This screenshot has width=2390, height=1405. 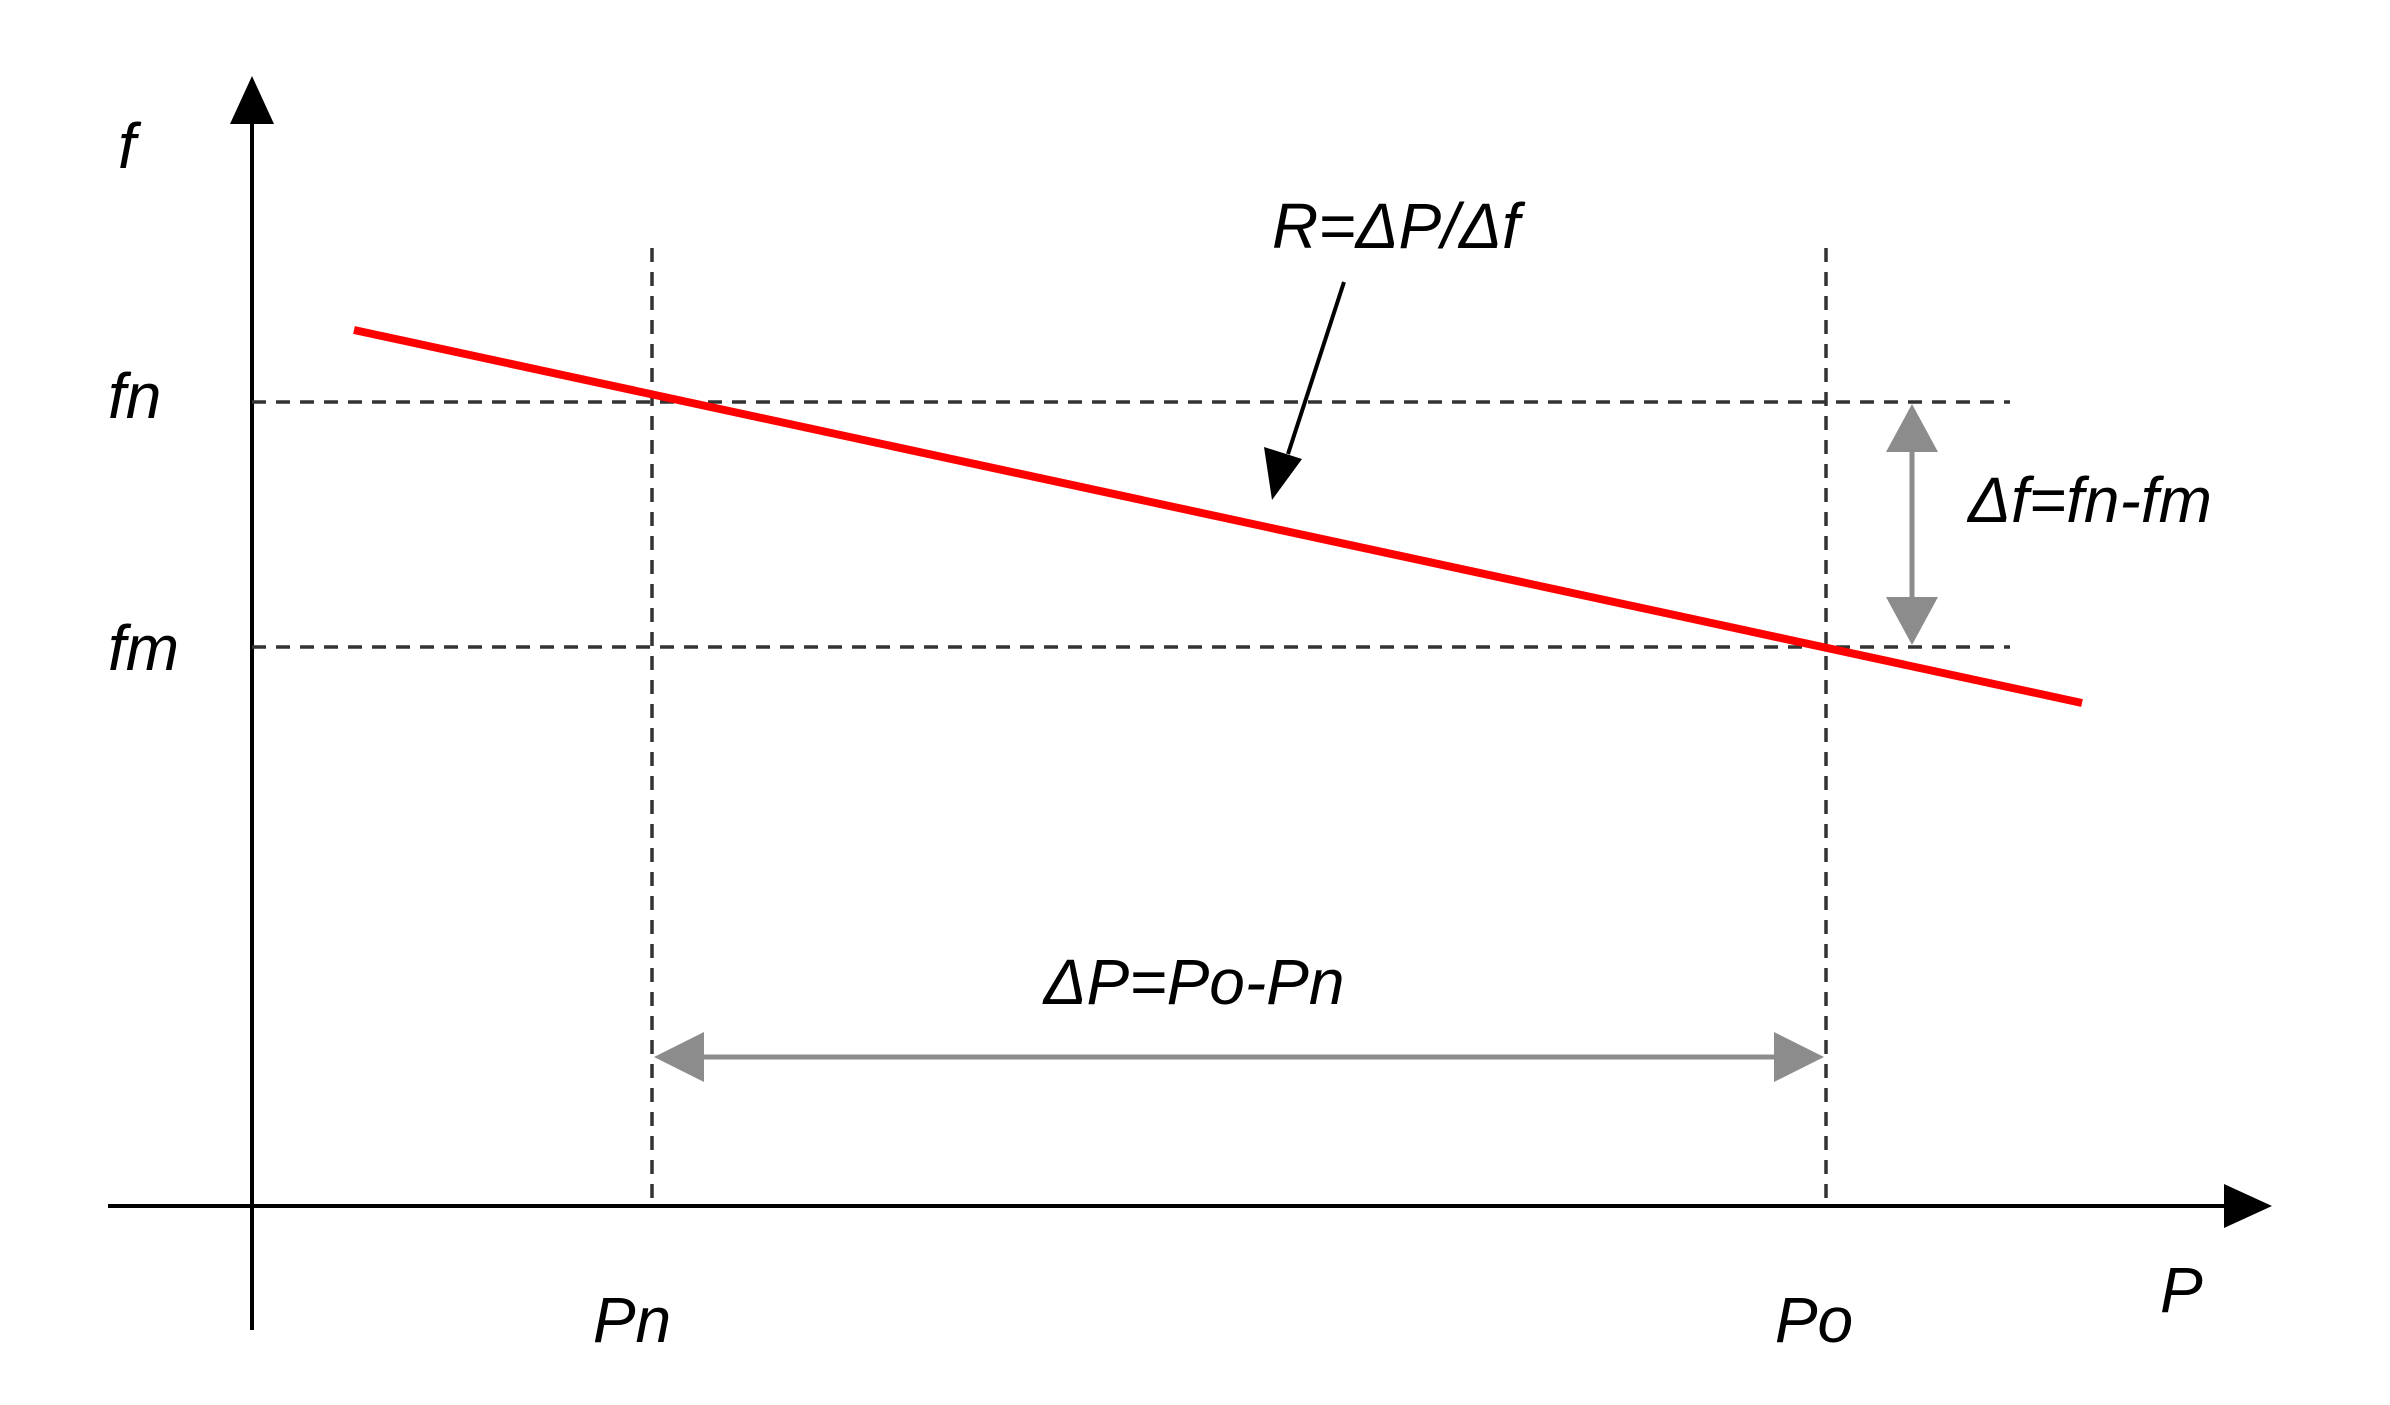 I want to click on delta-f-label: Δf=fn-fm, so click(x=2089, y=500).